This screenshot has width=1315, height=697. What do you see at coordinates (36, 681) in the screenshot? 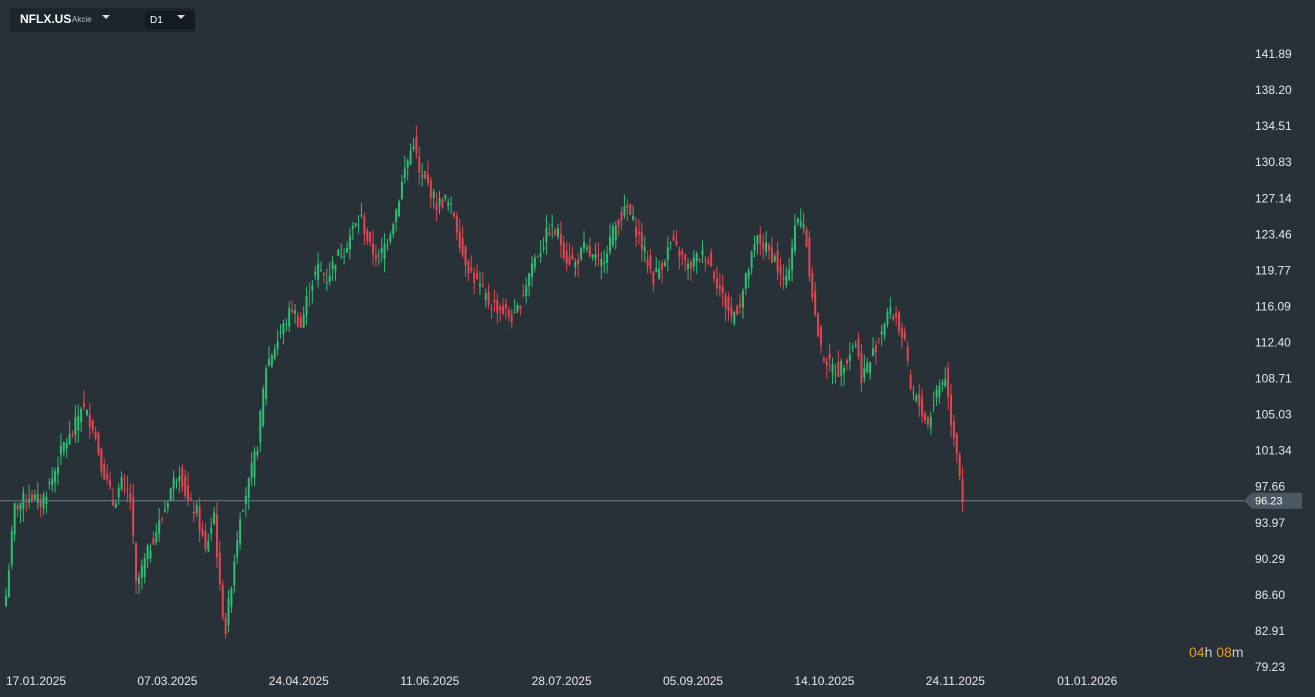
I see `x-tick-label: 17.01.2025` at bounding box center [36, 681].